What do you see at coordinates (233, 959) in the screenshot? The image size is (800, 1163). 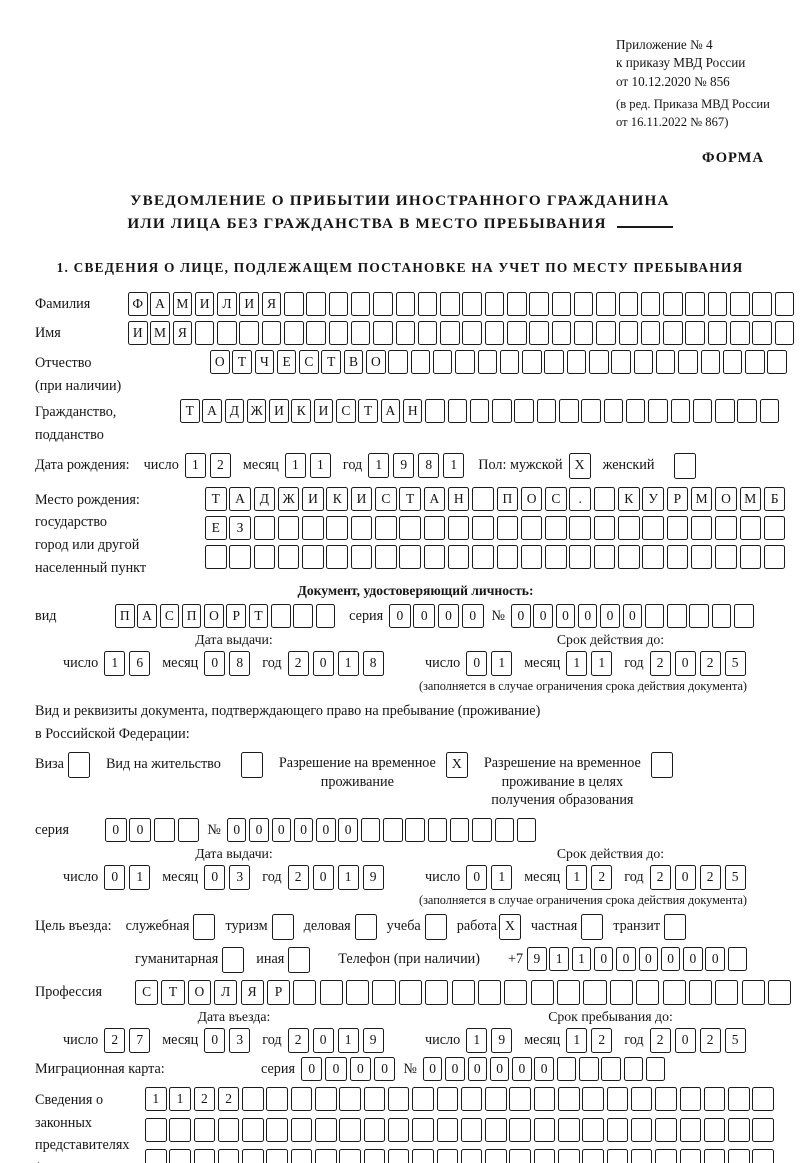 I see `checkbox-humanitarian` at bounding box center [233, 959].